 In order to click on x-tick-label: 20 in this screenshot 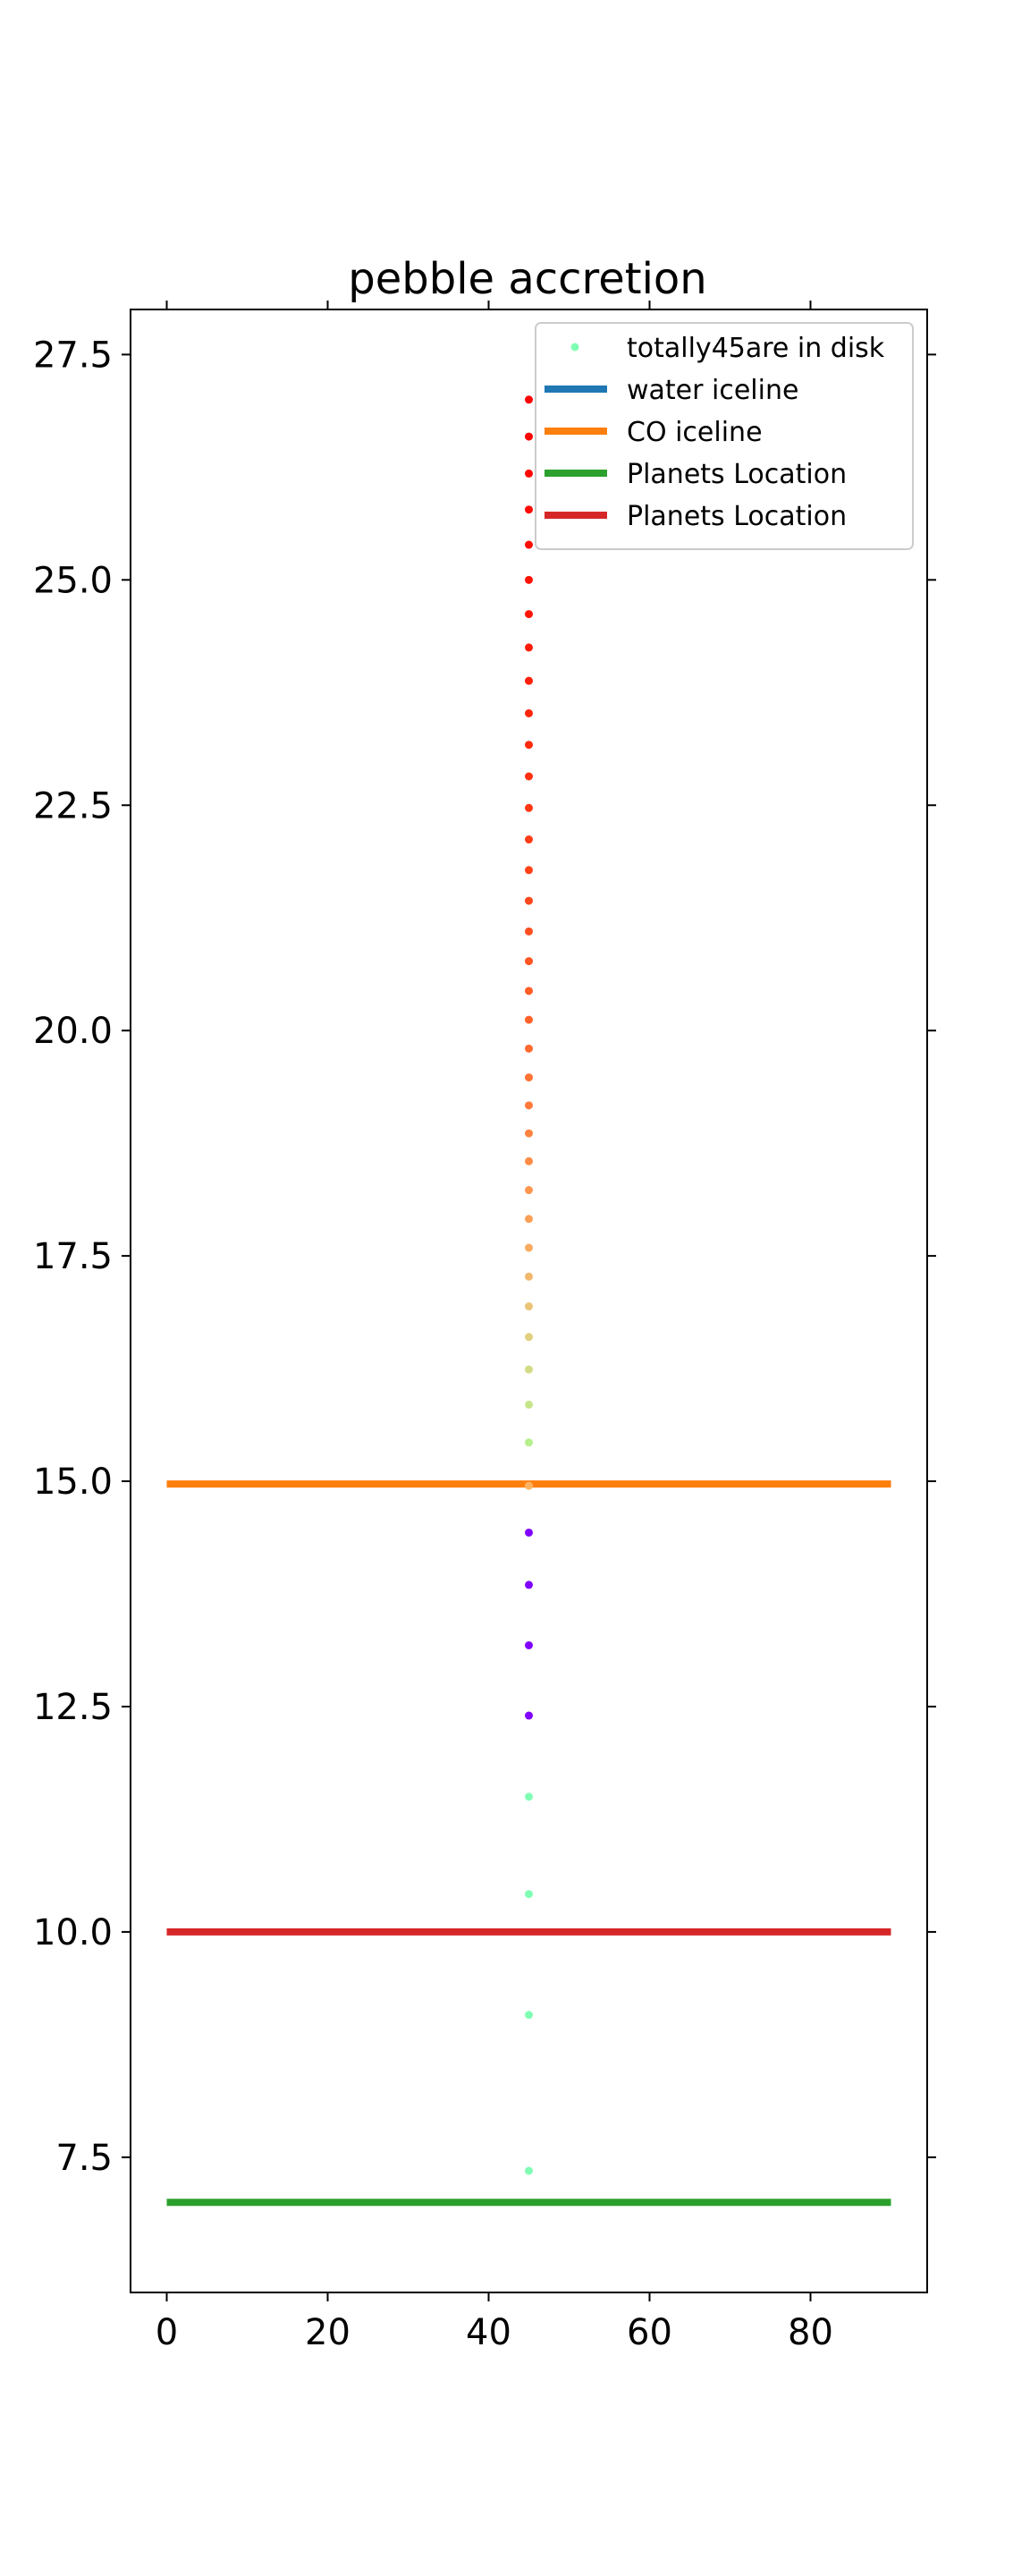, I will do `click(327, 2332)`.